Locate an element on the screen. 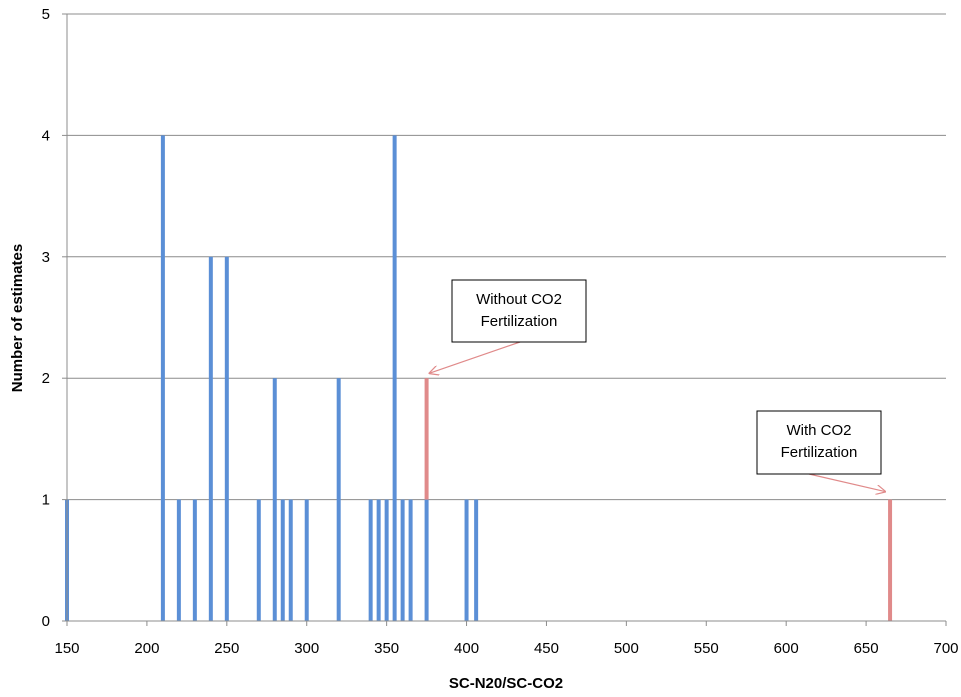 The height and width of the screenshot is (697, 961). x-tick-label: 700 is located at coordinates (945, 648).